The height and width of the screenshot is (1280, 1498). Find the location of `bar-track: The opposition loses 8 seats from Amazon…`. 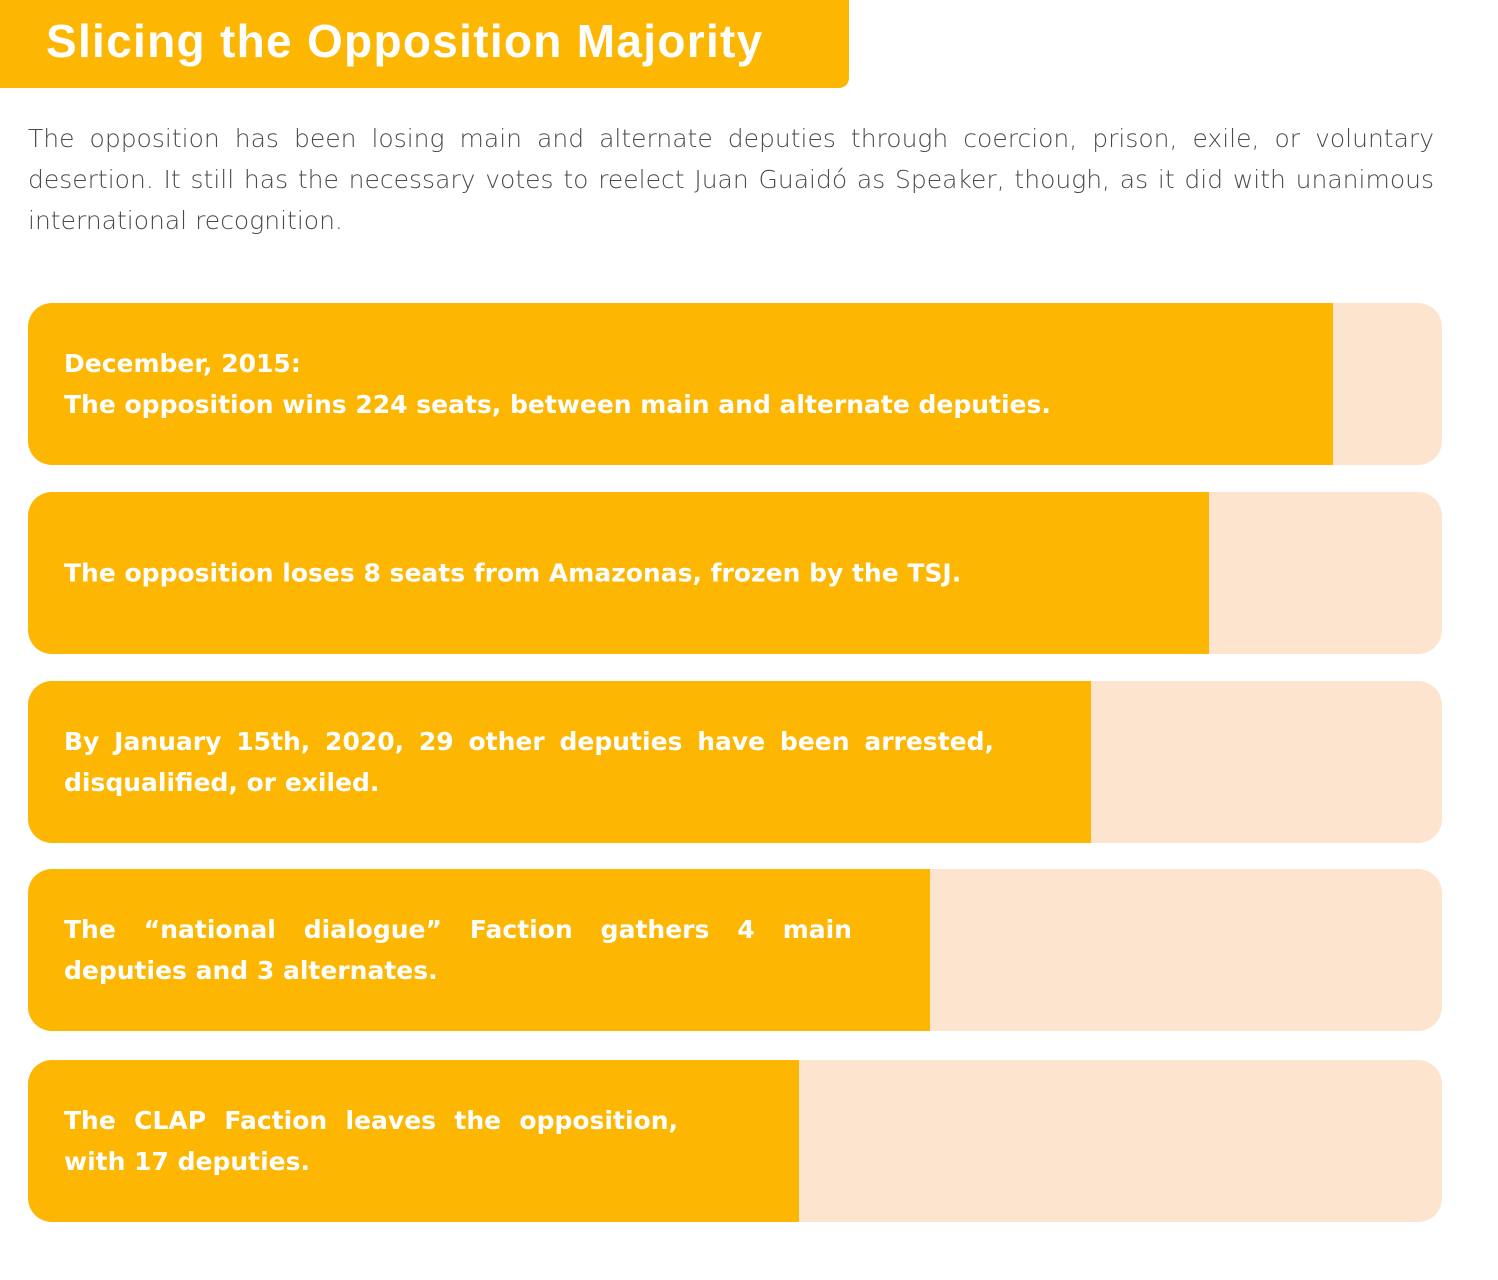

bar-track: The opposition loses 8 seats from Amazon… is located at coordinates (735, 573).